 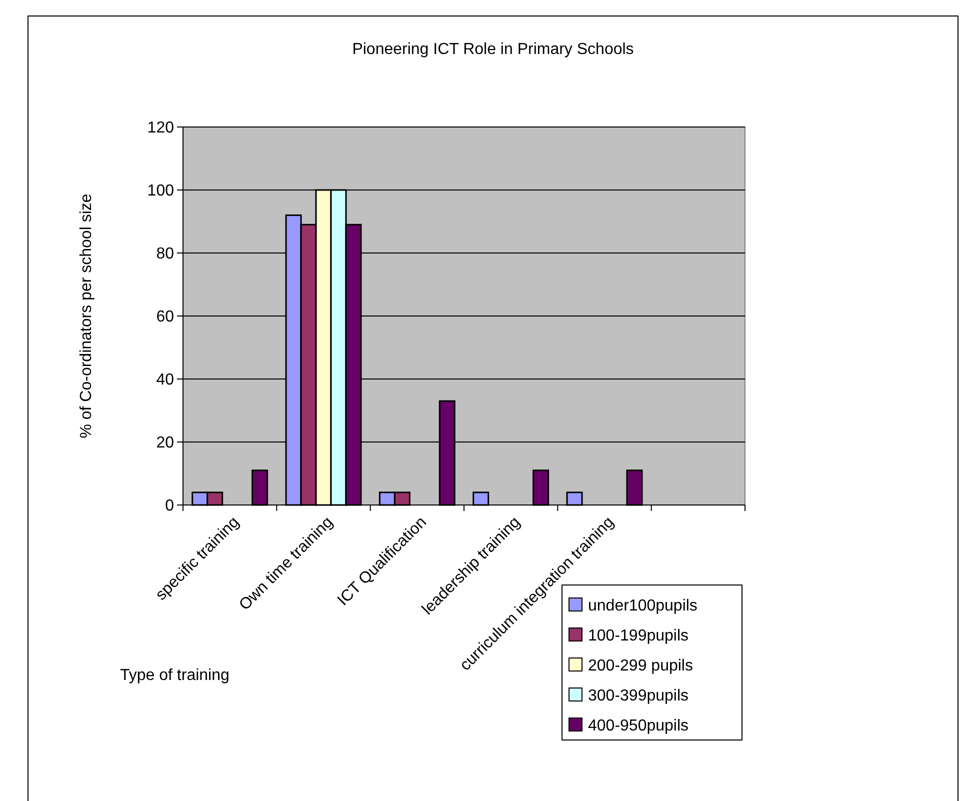 I want to click on chart-title: Pioneering ICT Role in Primary Schools, so click(x=493, y=49).